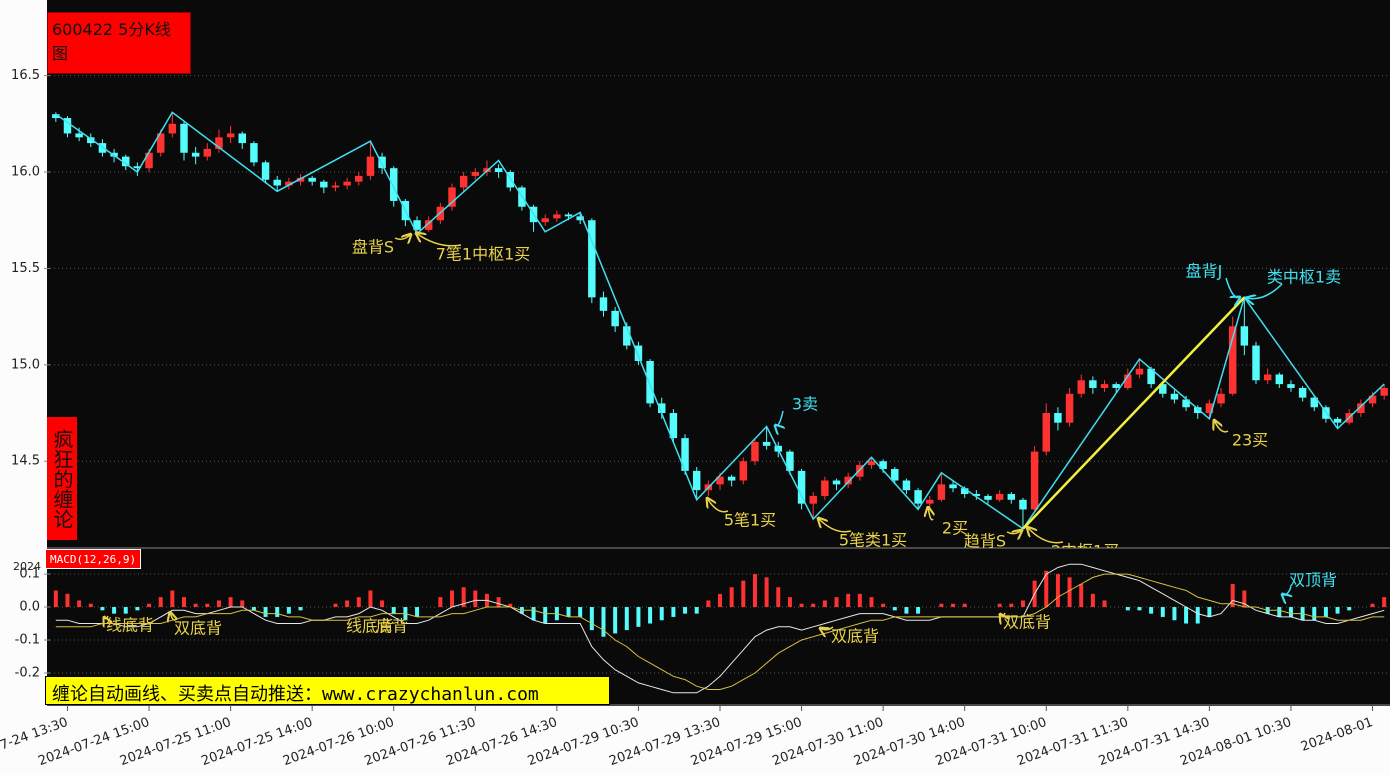  Describe the element at coordinates (1304, 277) in the screenshot. I see `annotation: 类中枢1卖` at that location.